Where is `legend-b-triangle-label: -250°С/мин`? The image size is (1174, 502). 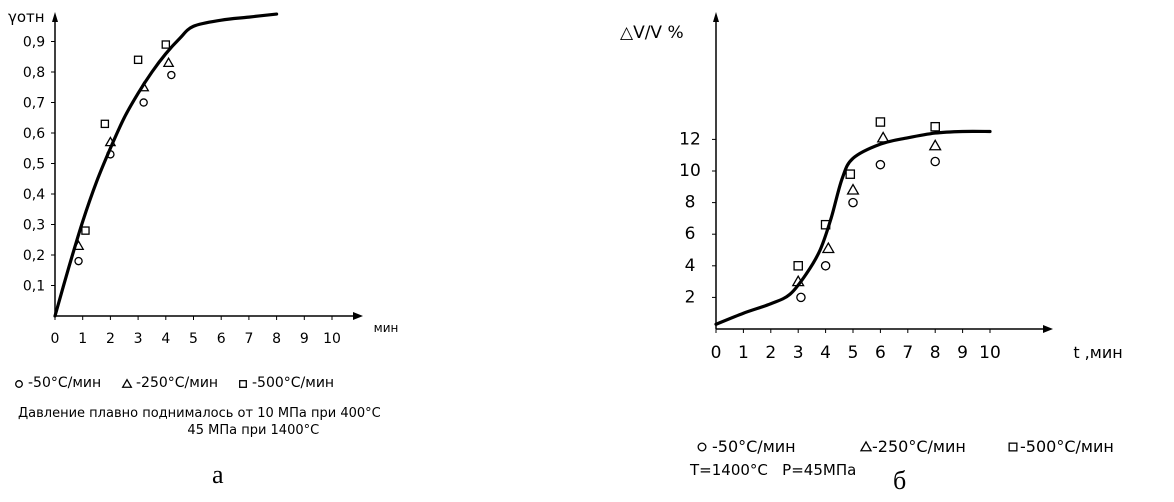
legend-b-triangle-label: -250°С/мин is located at coordinates (919, 446).